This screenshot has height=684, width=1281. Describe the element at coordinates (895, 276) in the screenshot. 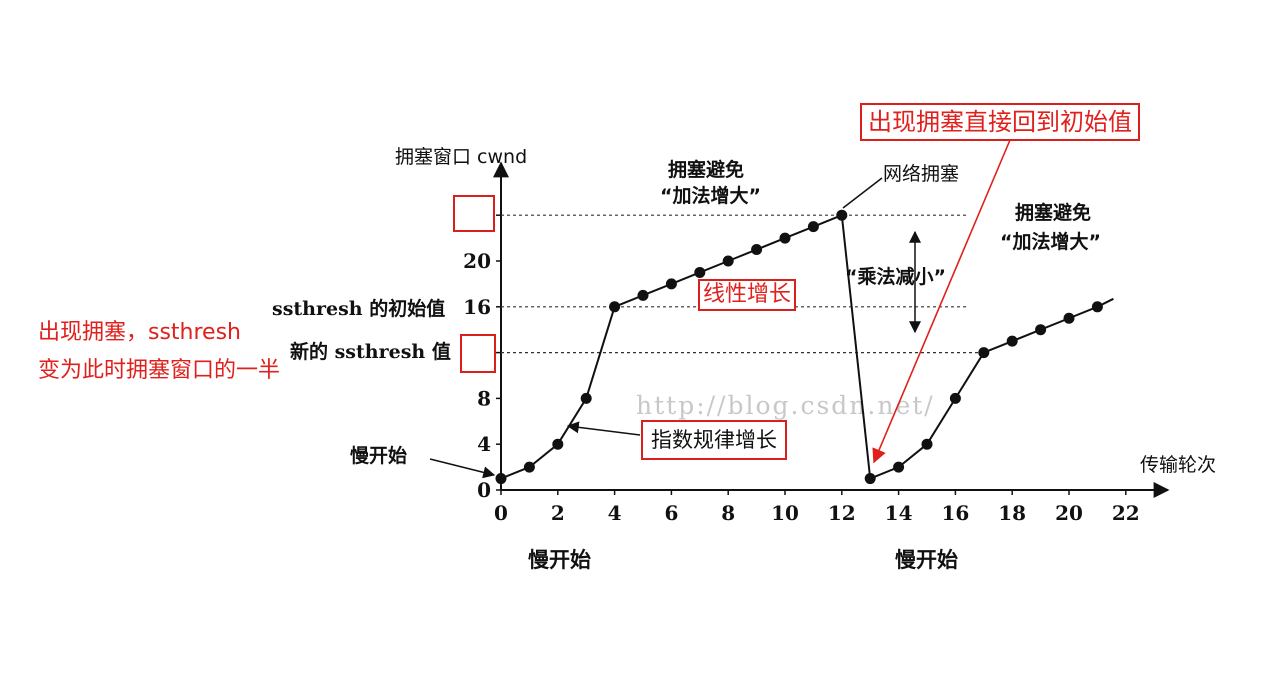

I see `multiplicative-label: “乘法减小”` at that location.